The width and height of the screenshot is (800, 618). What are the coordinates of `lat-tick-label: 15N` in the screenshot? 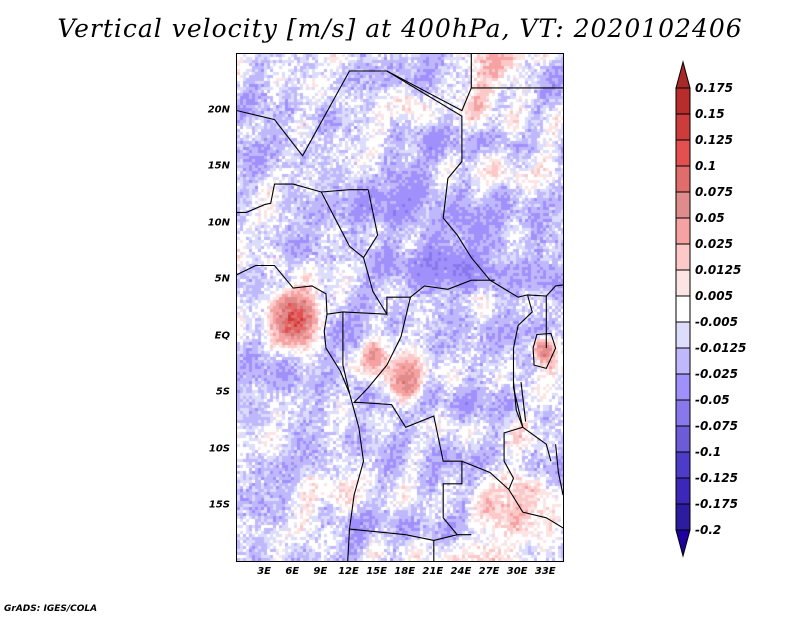 It's located at (218, 166).